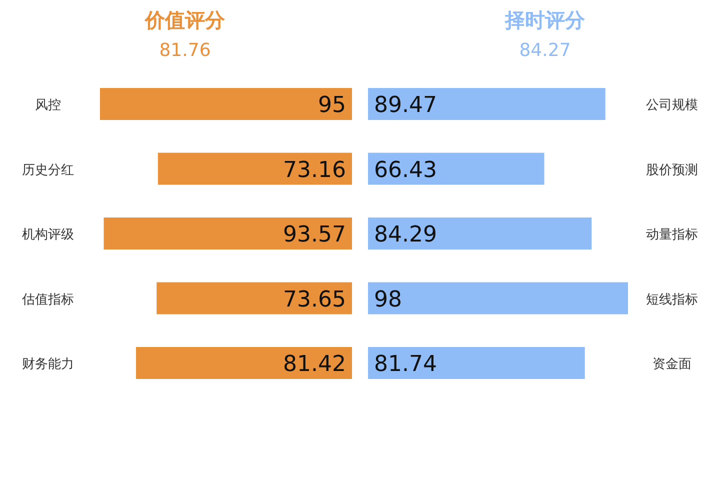  Describe the element at coordinates (48, 364) in the screenshot. I see `y-tick-label: 财务能力` at that location.